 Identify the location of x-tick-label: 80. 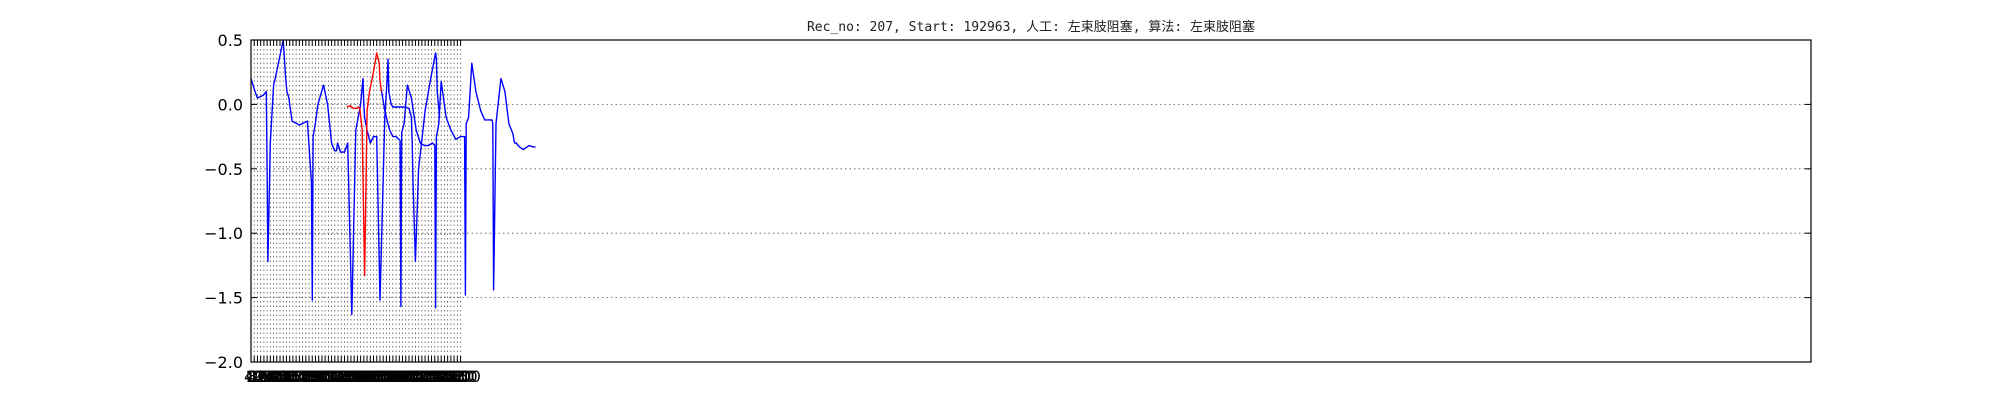
(257, 376).